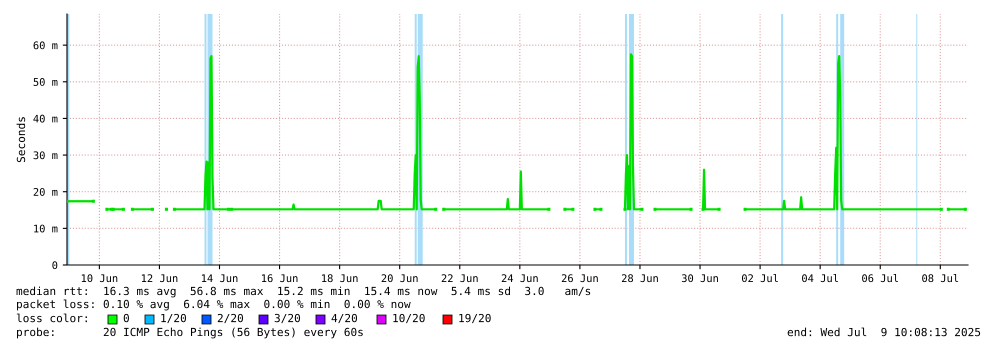  Describe the element at coordinates (640, 278) in the screenshot. I see `x-tick-label: 28 Jun` at that location.